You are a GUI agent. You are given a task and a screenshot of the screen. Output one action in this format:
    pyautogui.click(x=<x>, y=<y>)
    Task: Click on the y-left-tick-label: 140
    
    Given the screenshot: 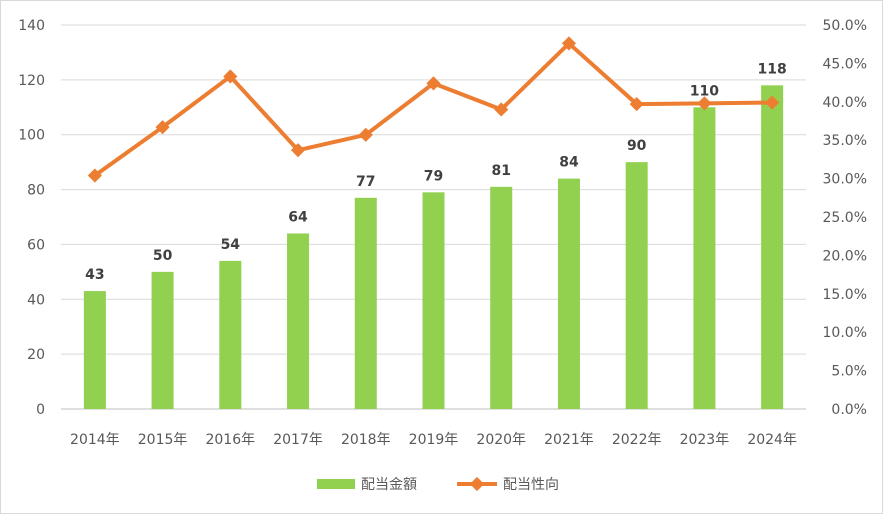 What is the action you would take?
    pyautogui.click(x=31, y=26)
    